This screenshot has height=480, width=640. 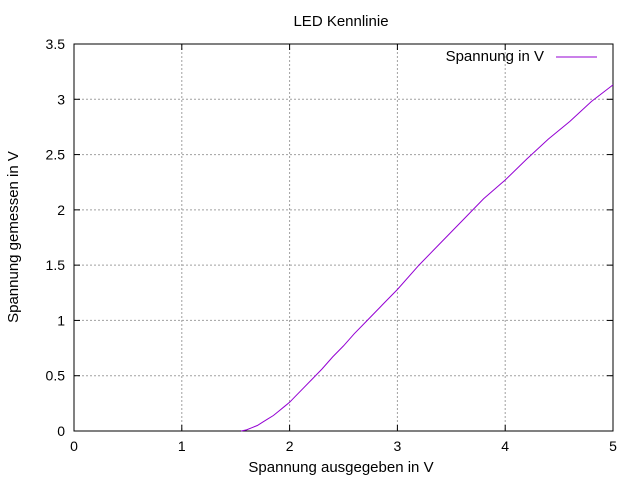 What do you see at coordinates (61, 320) in the screenshot?
I see `y-tick-label: 1` at bounding box center [61, 320].